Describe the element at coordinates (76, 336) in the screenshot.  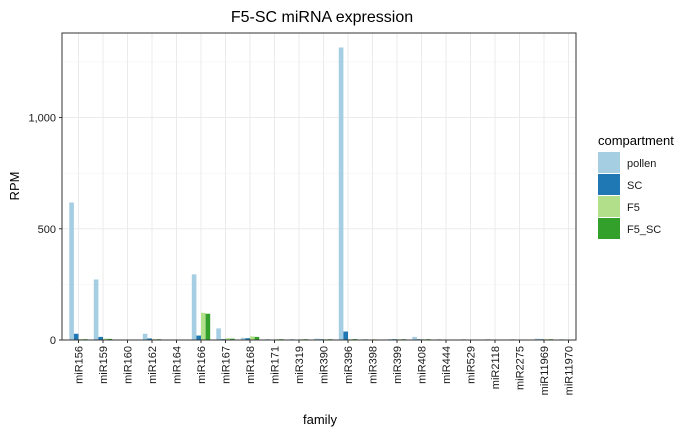
I see `bar-sc-mir156` at that location.